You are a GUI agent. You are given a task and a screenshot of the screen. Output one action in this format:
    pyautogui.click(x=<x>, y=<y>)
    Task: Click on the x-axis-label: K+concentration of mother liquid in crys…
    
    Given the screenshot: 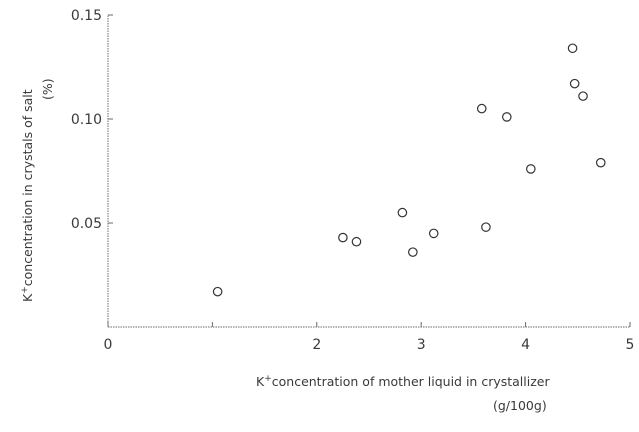 What is the action you would take?
    pyautogui.click(x=403, y=381)
    